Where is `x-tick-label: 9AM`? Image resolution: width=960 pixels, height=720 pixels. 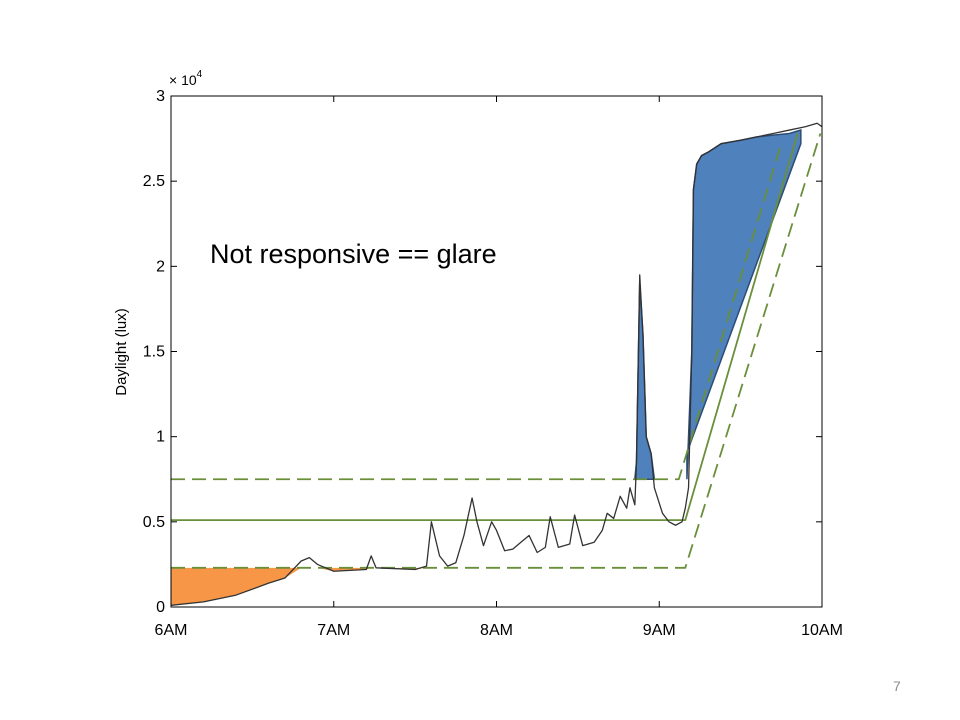 x-tick-label: 9AM is located at coordinates (659, 630).